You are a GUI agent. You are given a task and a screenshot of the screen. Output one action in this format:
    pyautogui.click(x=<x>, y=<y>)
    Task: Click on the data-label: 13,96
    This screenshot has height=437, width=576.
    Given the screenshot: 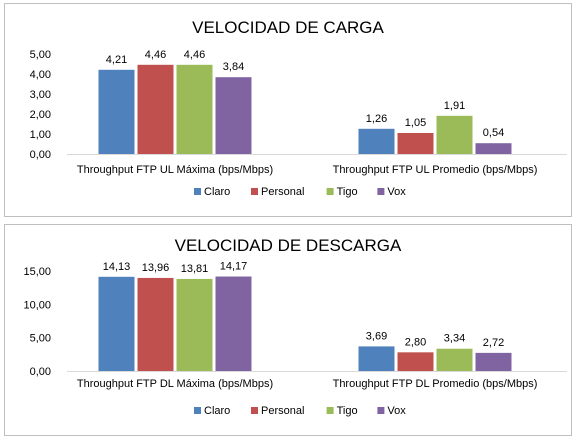 What is the action you would take?
    pyautogui.click(x=156, y=268)
    